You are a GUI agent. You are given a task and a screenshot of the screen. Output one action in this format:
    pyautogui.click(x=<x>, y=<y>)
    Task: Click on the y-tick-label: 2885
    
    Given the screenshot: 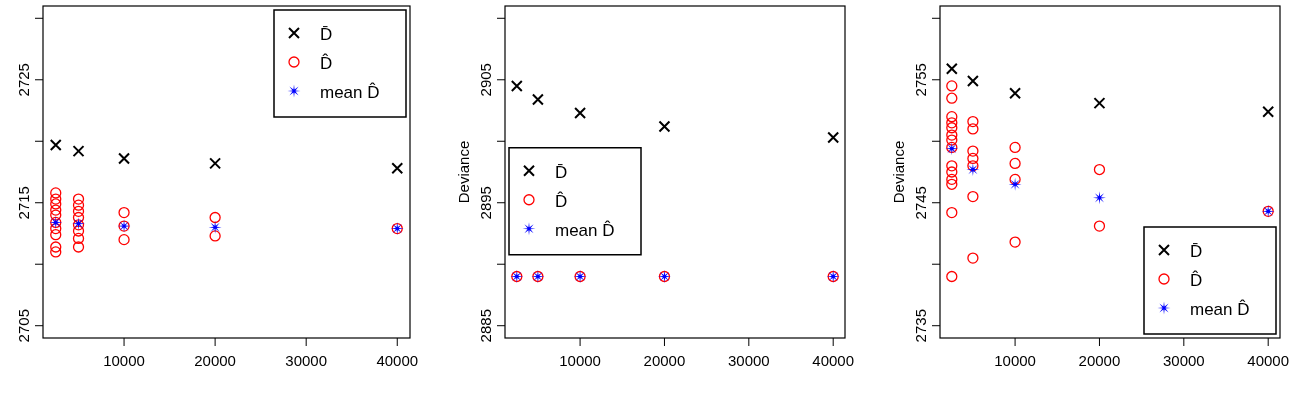 What is the action you would take?
    pyautogui.click(x=485, y=326)
    